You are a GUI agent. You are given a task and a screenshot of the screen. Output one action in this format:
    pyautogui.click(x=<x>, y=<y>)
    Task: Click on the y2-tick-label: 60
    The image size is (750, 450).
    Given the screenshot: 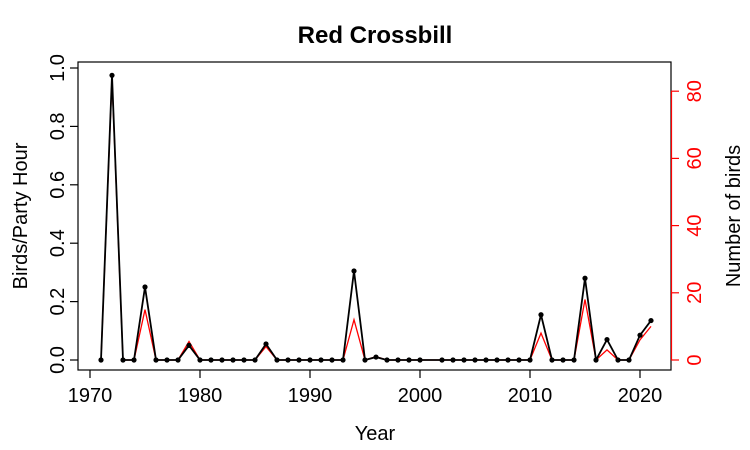 What is the action you would take?
    pyautogui.click(x=695, y=158)
    